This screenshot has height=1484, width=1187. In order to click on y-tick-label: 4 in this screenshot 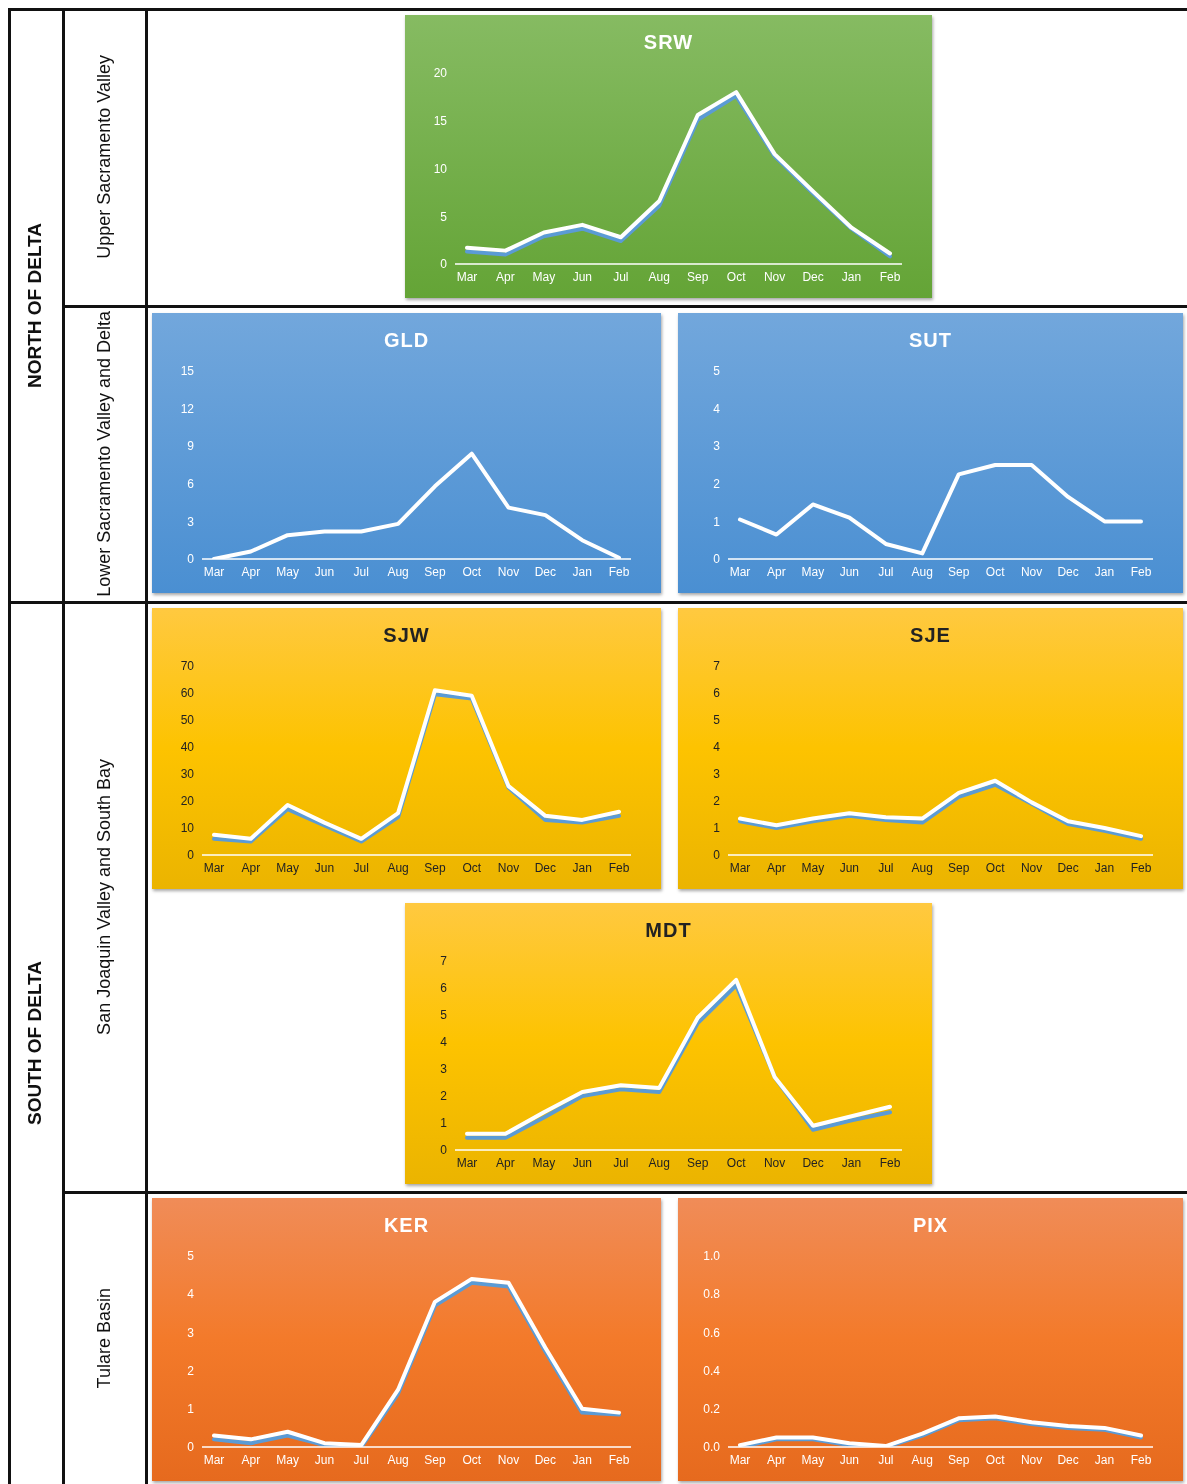, I will do `click(444, 1042)`.